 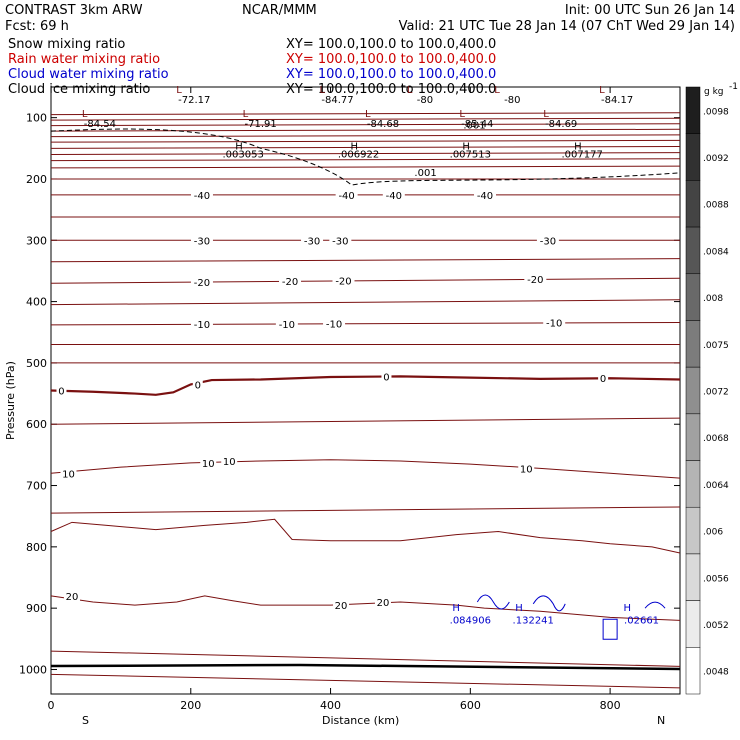 I want to click on y-tick-label: 600, so click(x=36, y=424).